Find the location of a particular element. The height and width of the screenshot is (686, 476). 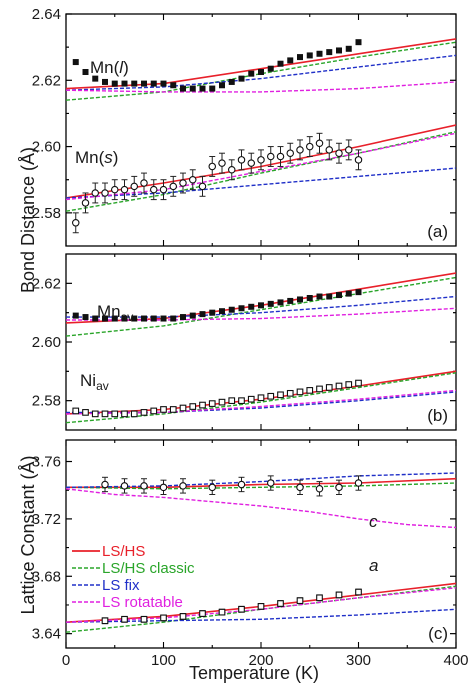

data-points-circle-open is located at coordinates (232, 486).